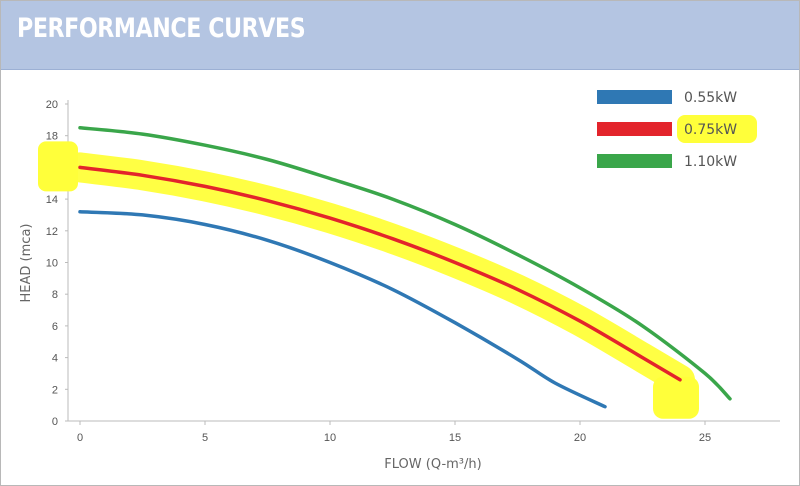 The image size is (800, 486). I want to click on y-tick-label: 6, so click(55, 327).